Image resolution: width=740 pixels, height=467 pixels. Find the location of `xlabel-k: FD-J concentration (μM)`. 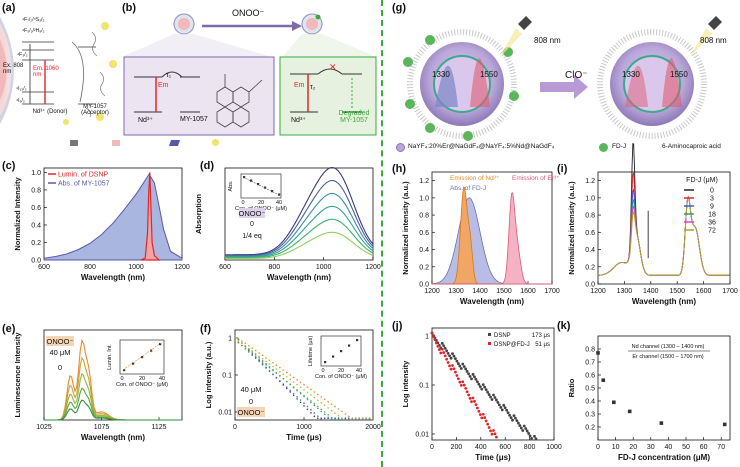

xlabel-k: FD-J concentration (μM) is located at coordinates (664, 457).